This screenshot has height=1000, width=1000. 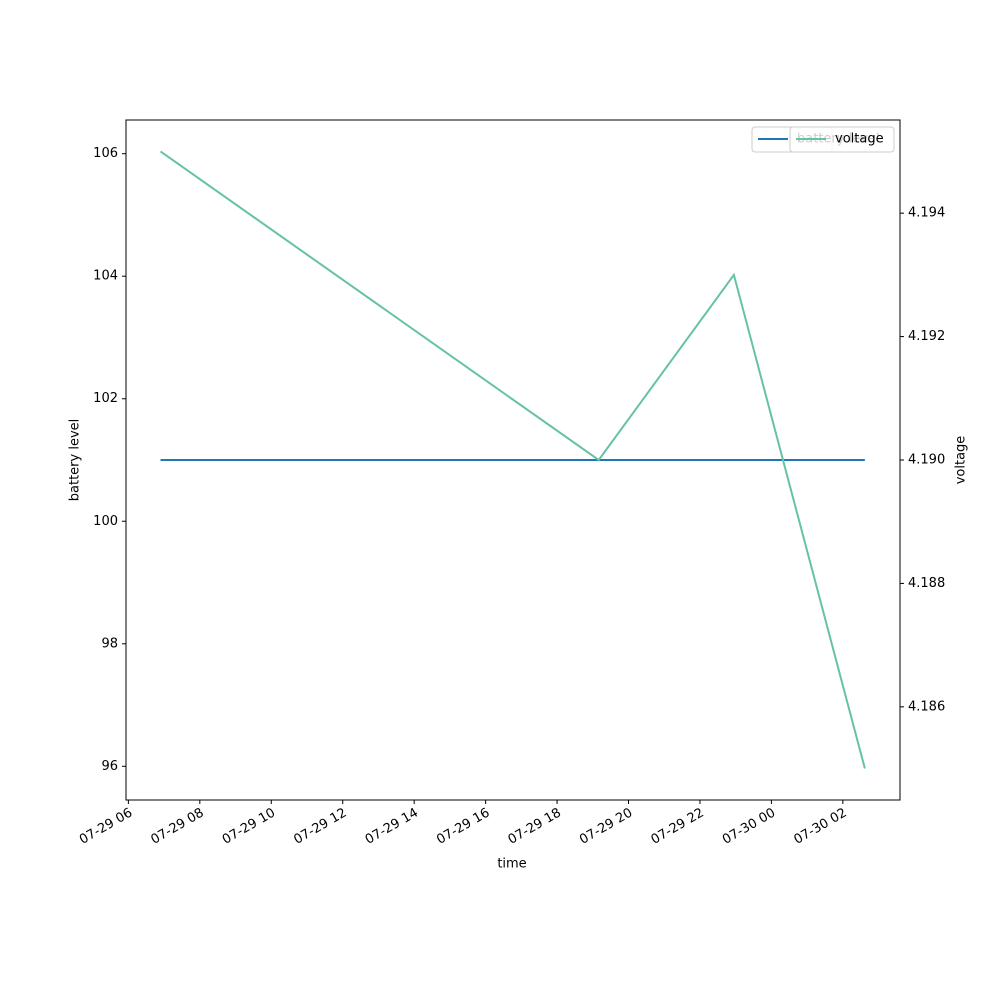 What do you see at coordinates (606, 827) in the screenshot?
I see `x-tick-label: 07-29 20` at bounding box center [606, 827].